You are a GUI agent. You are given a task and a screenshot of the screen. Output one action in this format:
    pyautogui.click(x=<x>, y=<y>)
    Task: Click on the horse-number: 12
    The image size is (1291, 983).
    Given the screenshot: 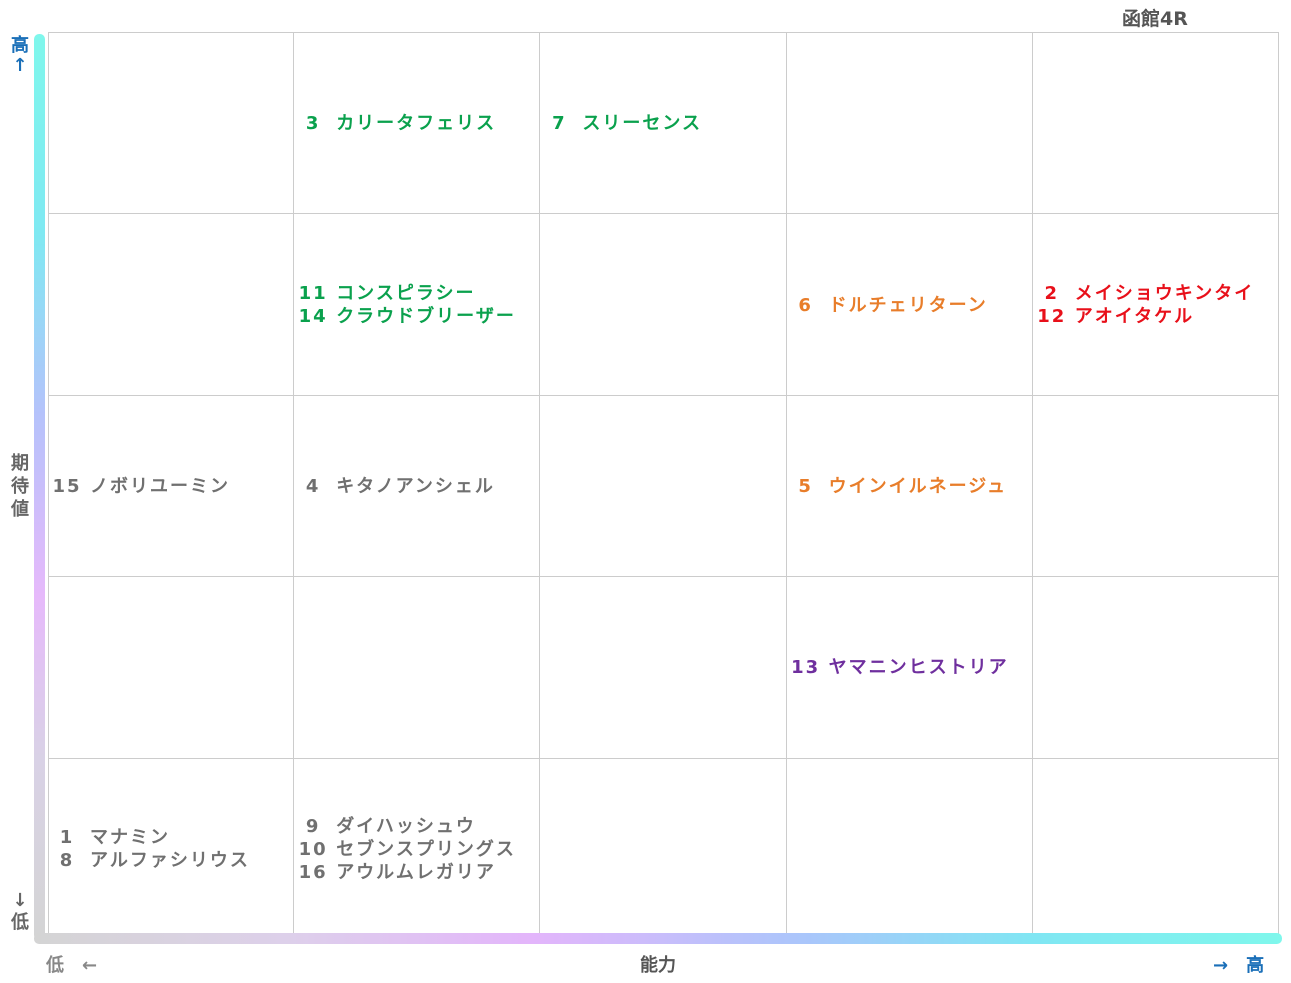 What is the action you would take?
    pyautogui.click(x=1052, y=317)
    